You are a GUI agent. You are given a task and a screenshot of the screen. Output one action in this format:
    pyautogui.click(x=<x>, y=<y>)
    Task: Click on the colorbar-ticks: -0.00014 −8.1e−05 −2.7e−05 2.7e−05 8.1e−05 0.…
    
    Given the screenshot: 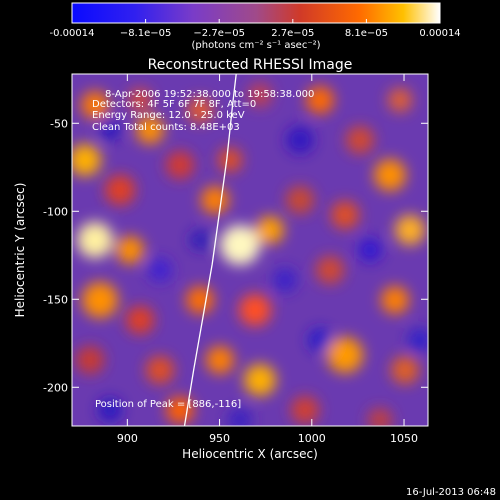 What is the action you would take?
    pyautogui.click(x=255, y=29)
    